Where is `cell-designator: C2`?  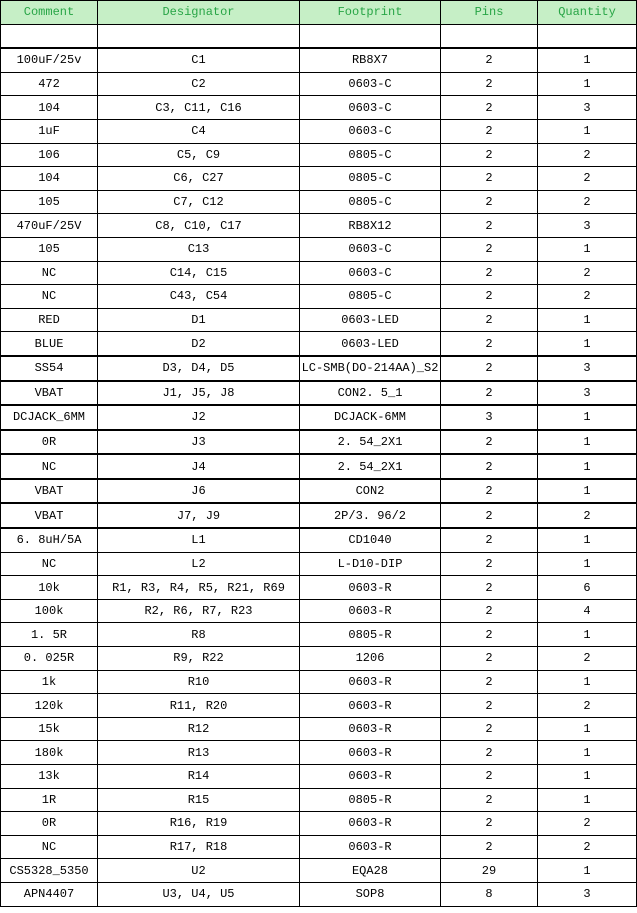 cell-designator: C2 is located at coordinates (198, 84).